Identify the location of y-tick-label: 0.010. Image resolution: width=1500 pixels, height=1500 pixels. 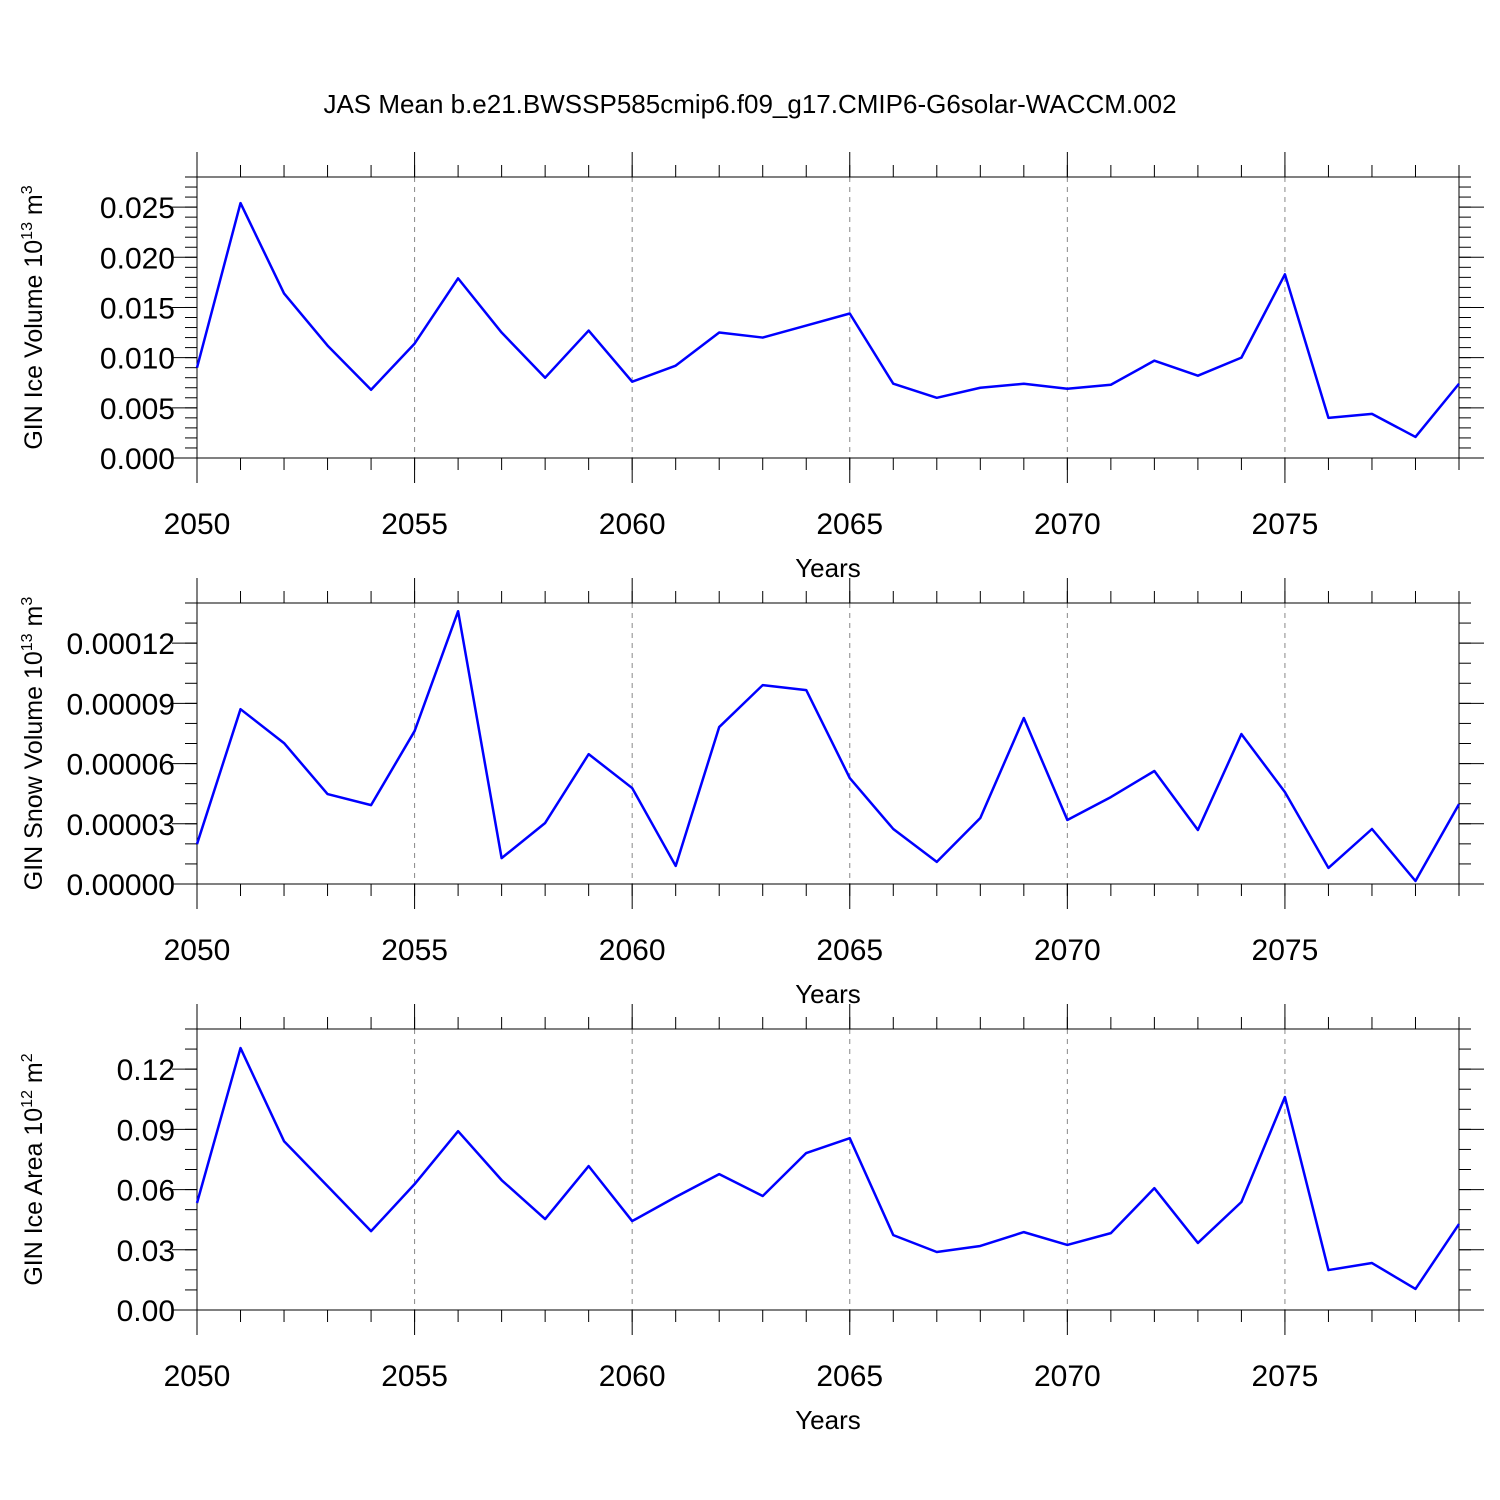
(137, 359).